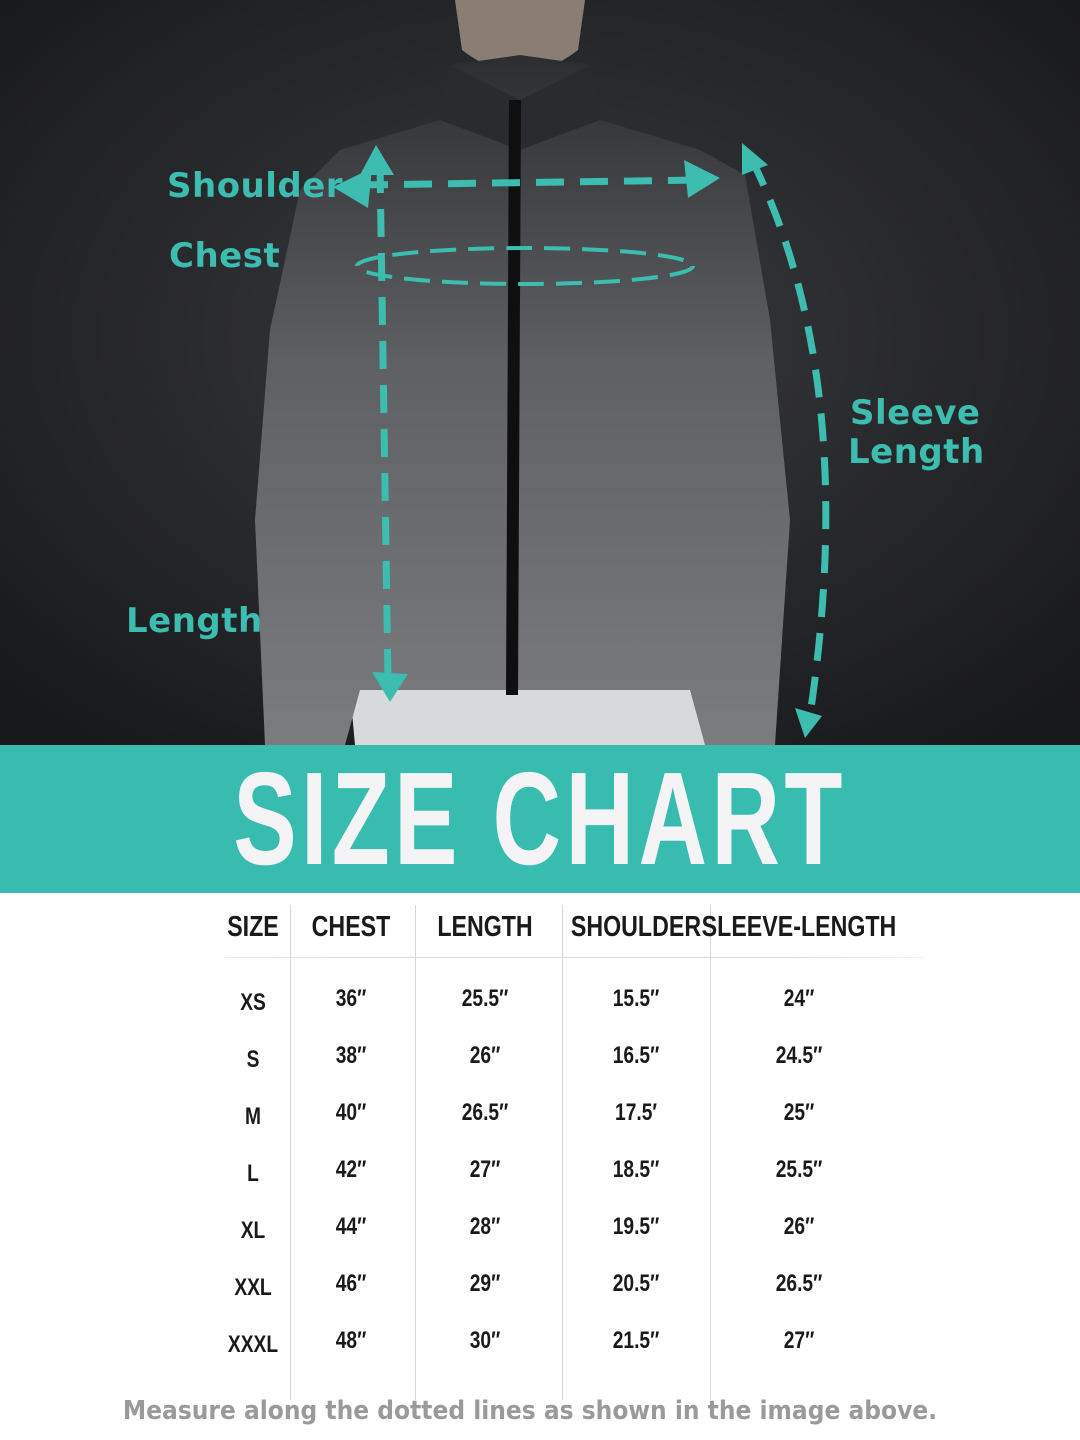 This screenshot has width=1080, height=1440. What do you see at coordinates (351, 1169) in the screenshot?
I see `measurement-cell: 42″` at bounding box center [351, 1169].